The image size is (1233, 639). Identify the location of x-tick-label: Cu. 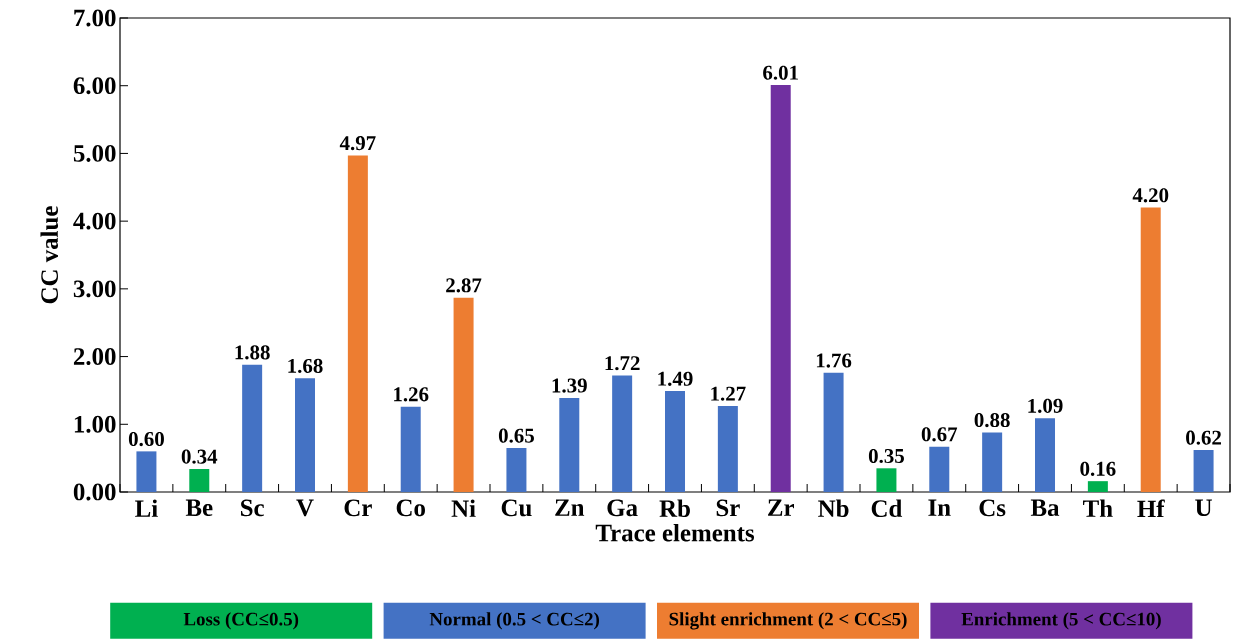
(516, 508).